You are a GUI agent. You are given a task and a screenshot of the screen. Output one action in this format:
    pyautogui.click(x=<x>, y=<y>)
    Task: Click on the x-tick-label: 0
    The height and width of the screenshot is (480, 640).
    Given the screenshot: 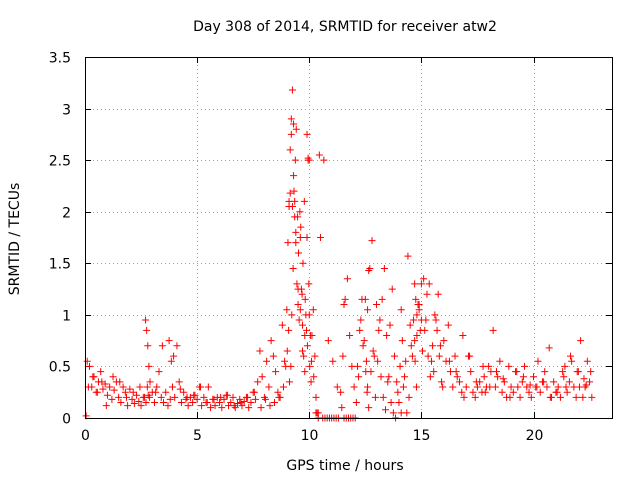 What is the action you would take?
    pyautogui.click(x=85, y=436)
    